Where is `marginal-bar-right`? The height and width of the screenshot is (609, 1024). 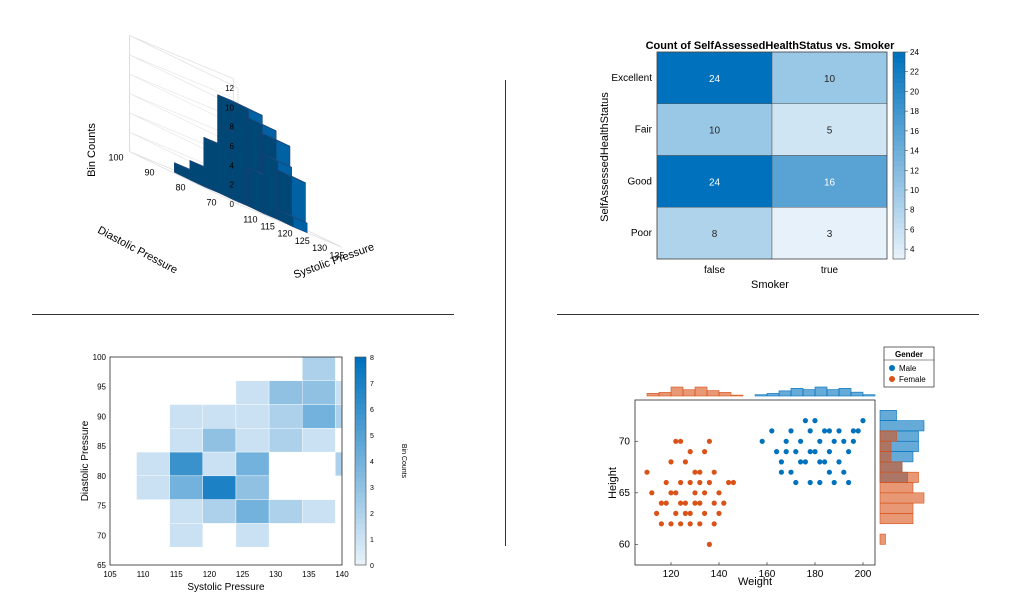 marginal-bar-right is located at coordinates (885, 457).